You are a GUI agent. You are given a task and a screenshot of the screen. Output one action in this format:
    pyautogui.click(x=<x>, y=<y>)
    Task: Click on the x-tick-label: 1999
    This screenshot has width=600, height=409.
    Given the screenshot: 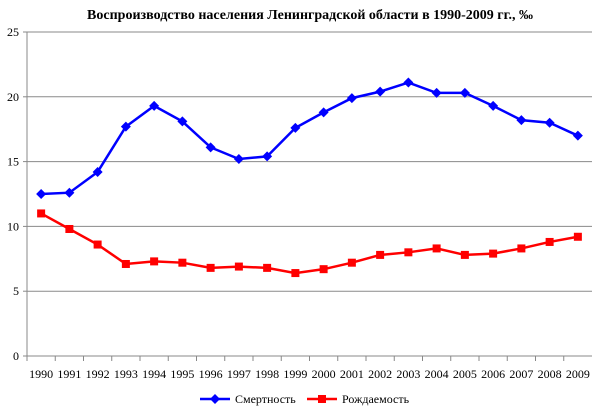 What is the action you would take?
    pyautogui.click(x=295, y=374)
    